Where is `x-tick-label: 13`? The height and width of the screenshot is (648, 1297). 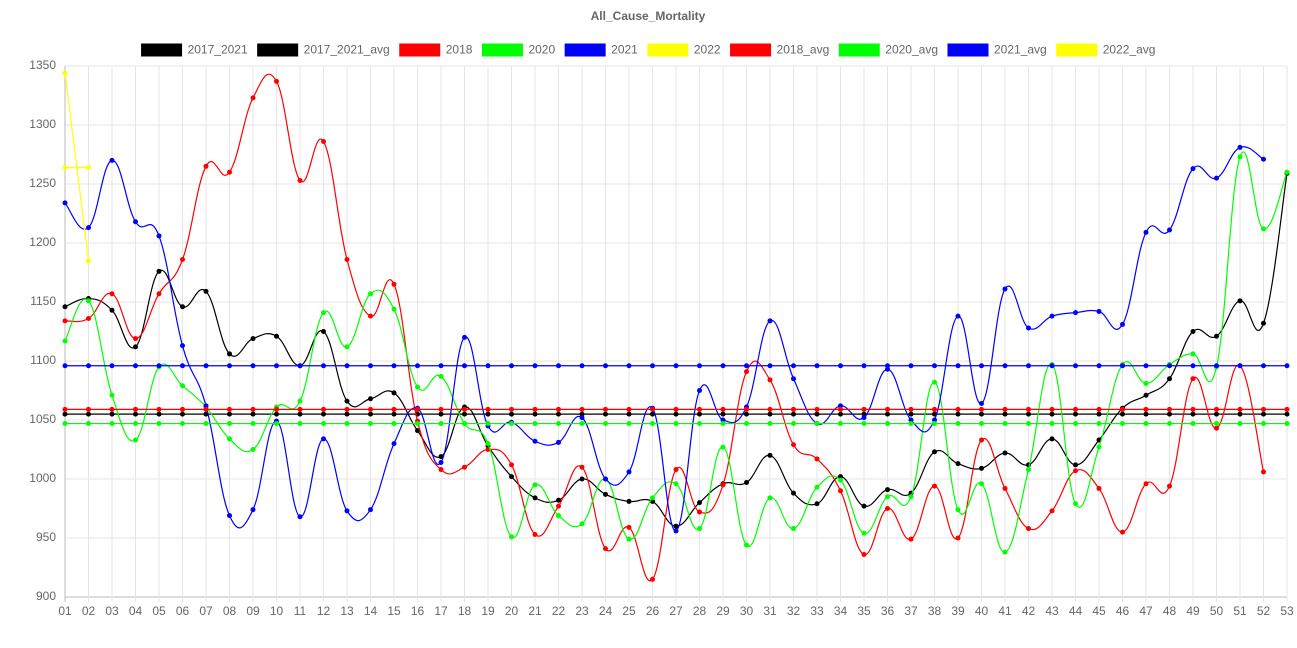
x-tick-label: 13 is located at coordinates (347, 611).